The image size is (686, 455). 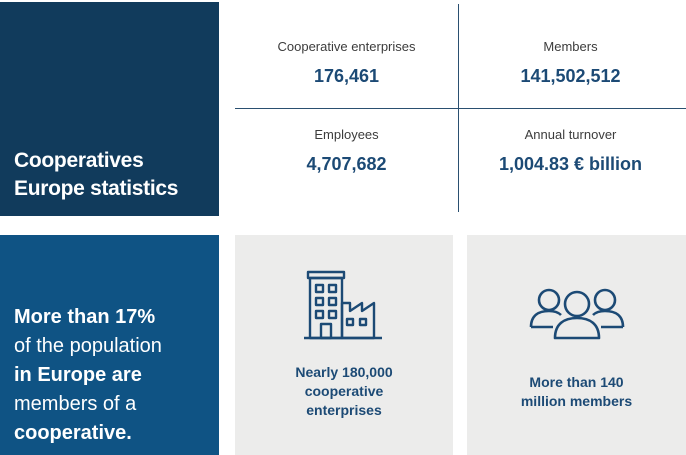 What do you see at coordinates (576, 392) in the screenshot?
I see `card-members-text: More than 140 million members` at bounding box center [576, 392].